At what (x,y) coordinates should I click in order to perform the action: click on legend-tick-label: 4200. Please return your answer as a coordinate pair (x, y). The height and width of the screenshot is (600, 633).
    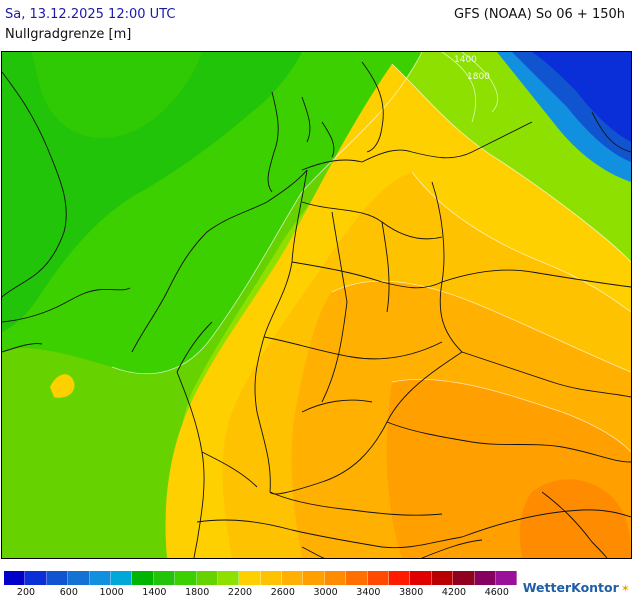
    Looking at the image, I should click on (454, 592).